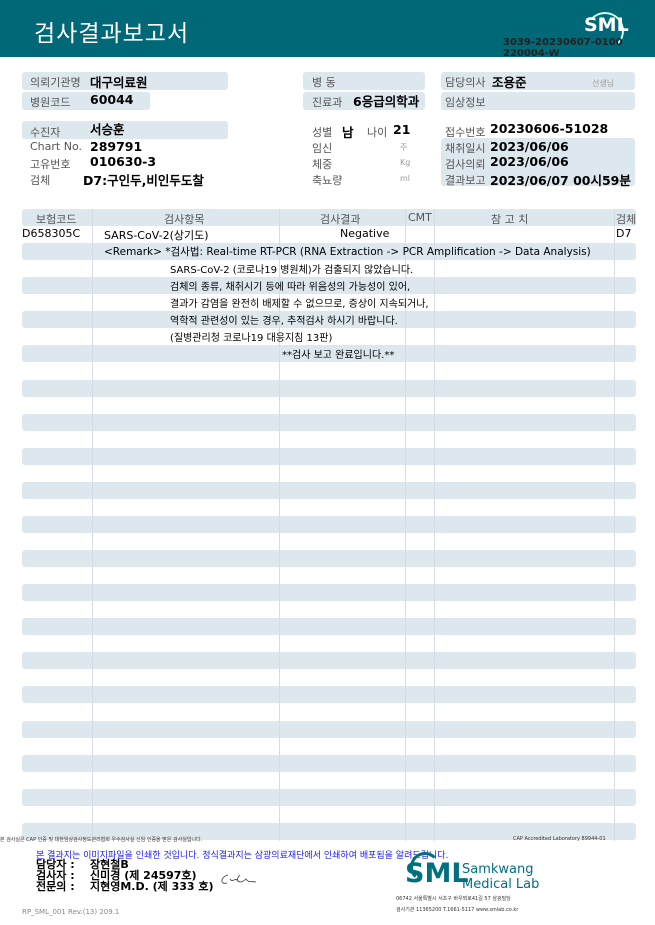  Describe the element at coordinates (603, 83) in the screenshot. I see `doctor-suffix: 선생님` at that location.